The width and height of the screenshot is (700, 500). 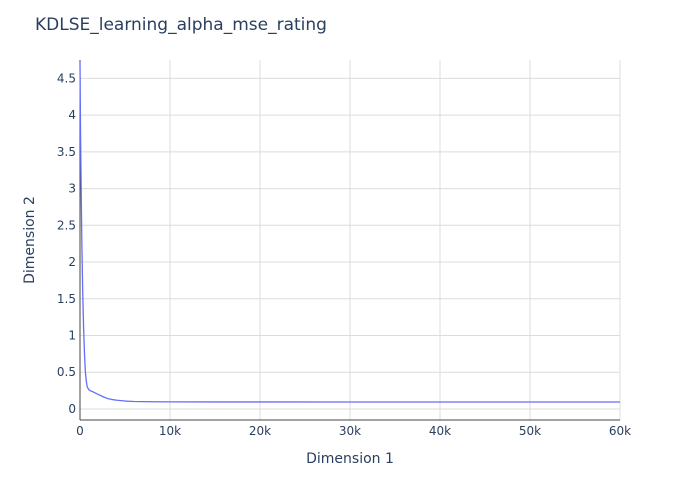 I want to click on x-tick-label: 40k, so click(x=440, y=431).